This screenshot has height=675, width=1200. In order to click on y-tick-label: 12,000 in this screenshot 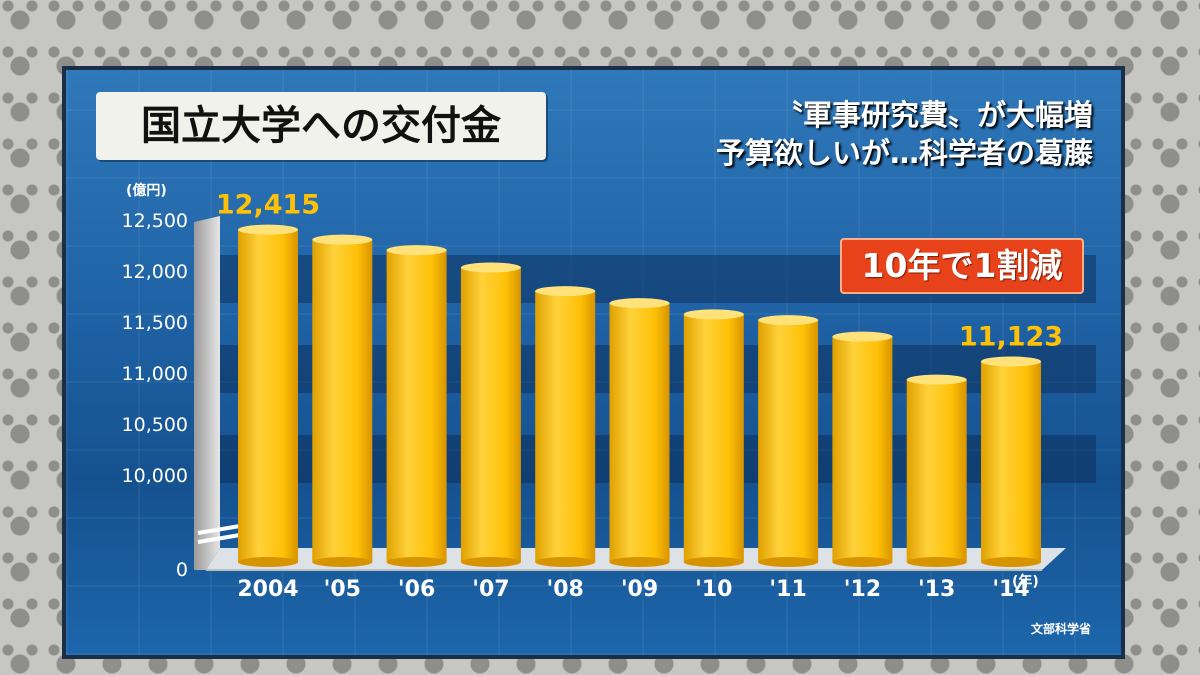, I will do `click(155, 272)`.